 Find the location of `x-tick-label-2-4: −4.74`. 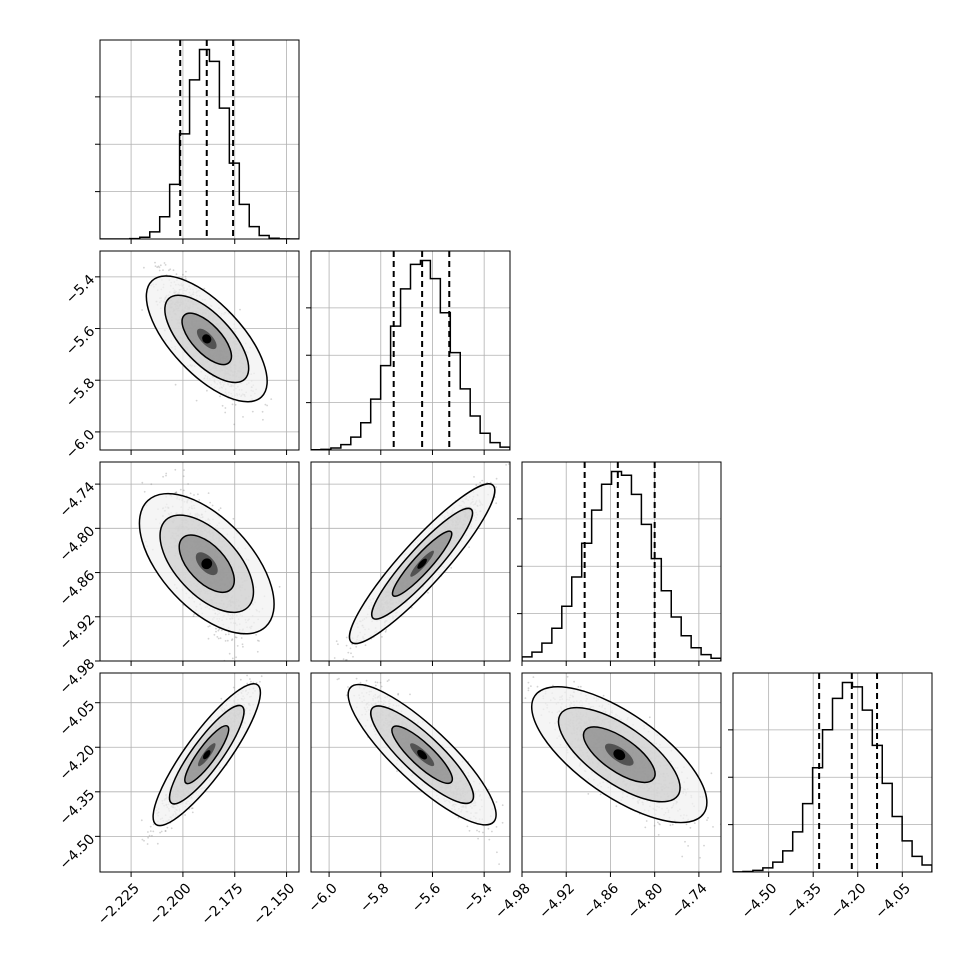

x-tick-label-2-4: −4.74 is located at coordinates (690, 901).